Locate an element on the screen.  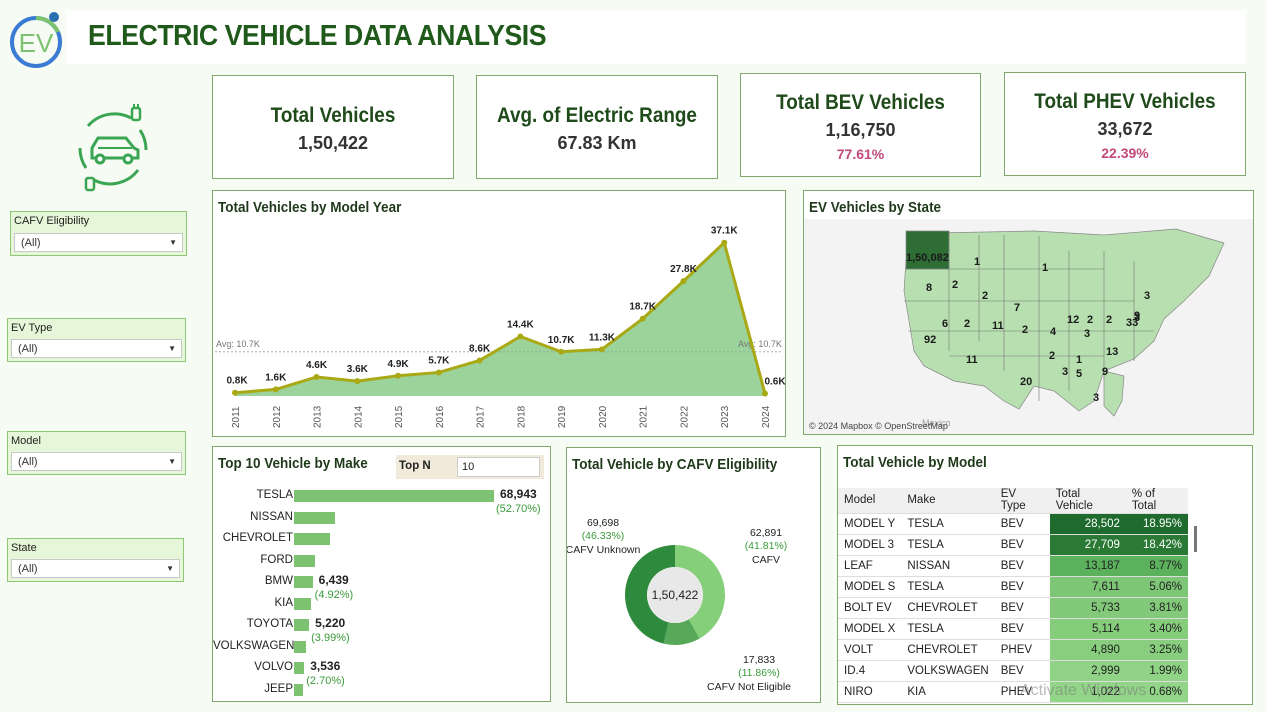
make-percent-label: (2.70%) is located at coordinates (325, 681).